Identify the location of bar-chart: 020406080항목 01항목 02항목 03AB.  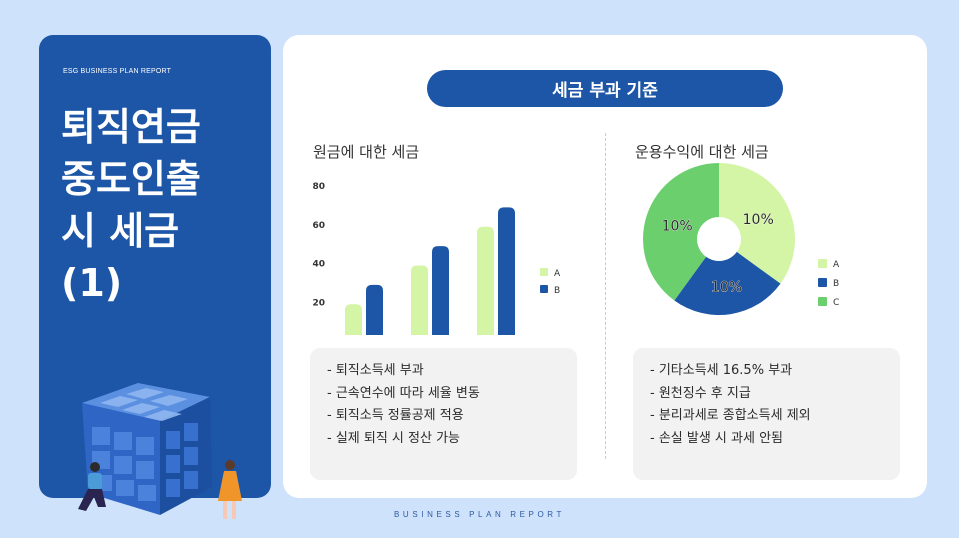
(436, 258).